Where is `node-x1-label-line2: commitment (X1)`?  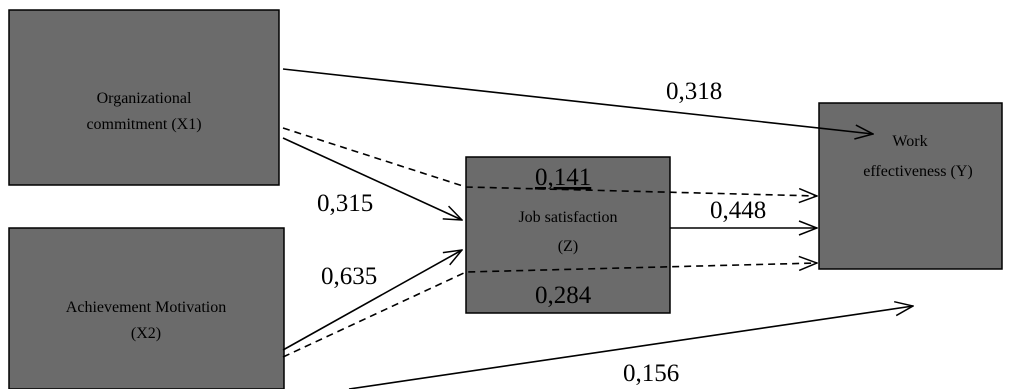
node-x1-label-line2: commitment (X1) is located at coordinates (143, 124).